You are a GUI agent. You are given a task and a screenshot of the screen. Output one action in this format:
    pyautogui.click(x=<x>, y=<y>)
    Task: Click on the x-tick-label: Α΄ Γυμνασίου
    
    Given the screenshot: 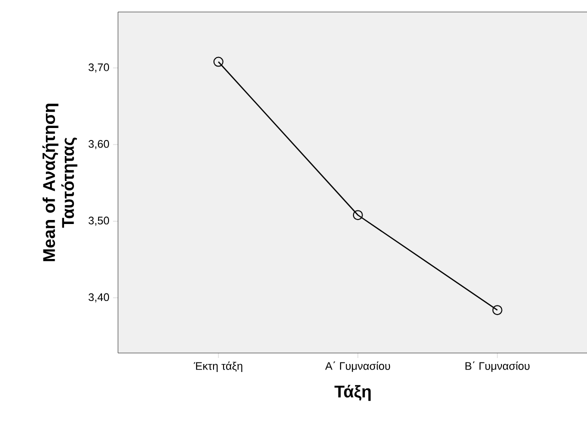 What is the action you would take?
    pyautogui.click(x=357, y=367)
    